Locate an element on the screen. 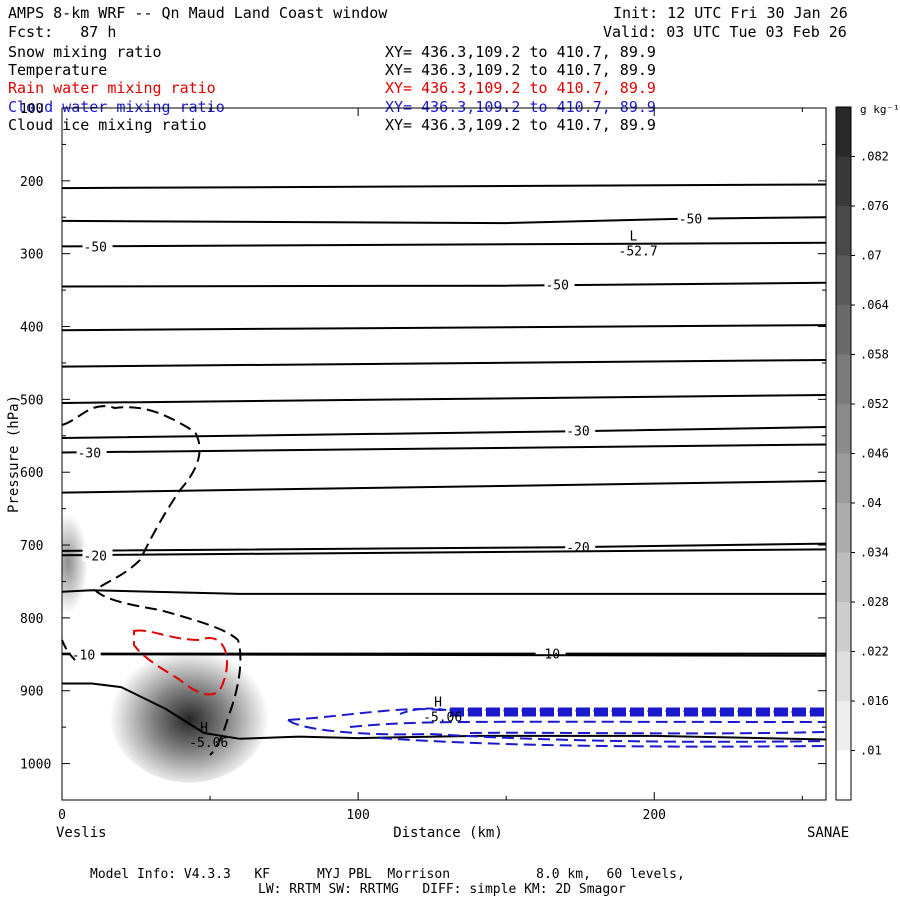 Image resolution: width=900 pixels, height=900 pixels. cloud-water-contour-small is located at coordinates (427, 711).